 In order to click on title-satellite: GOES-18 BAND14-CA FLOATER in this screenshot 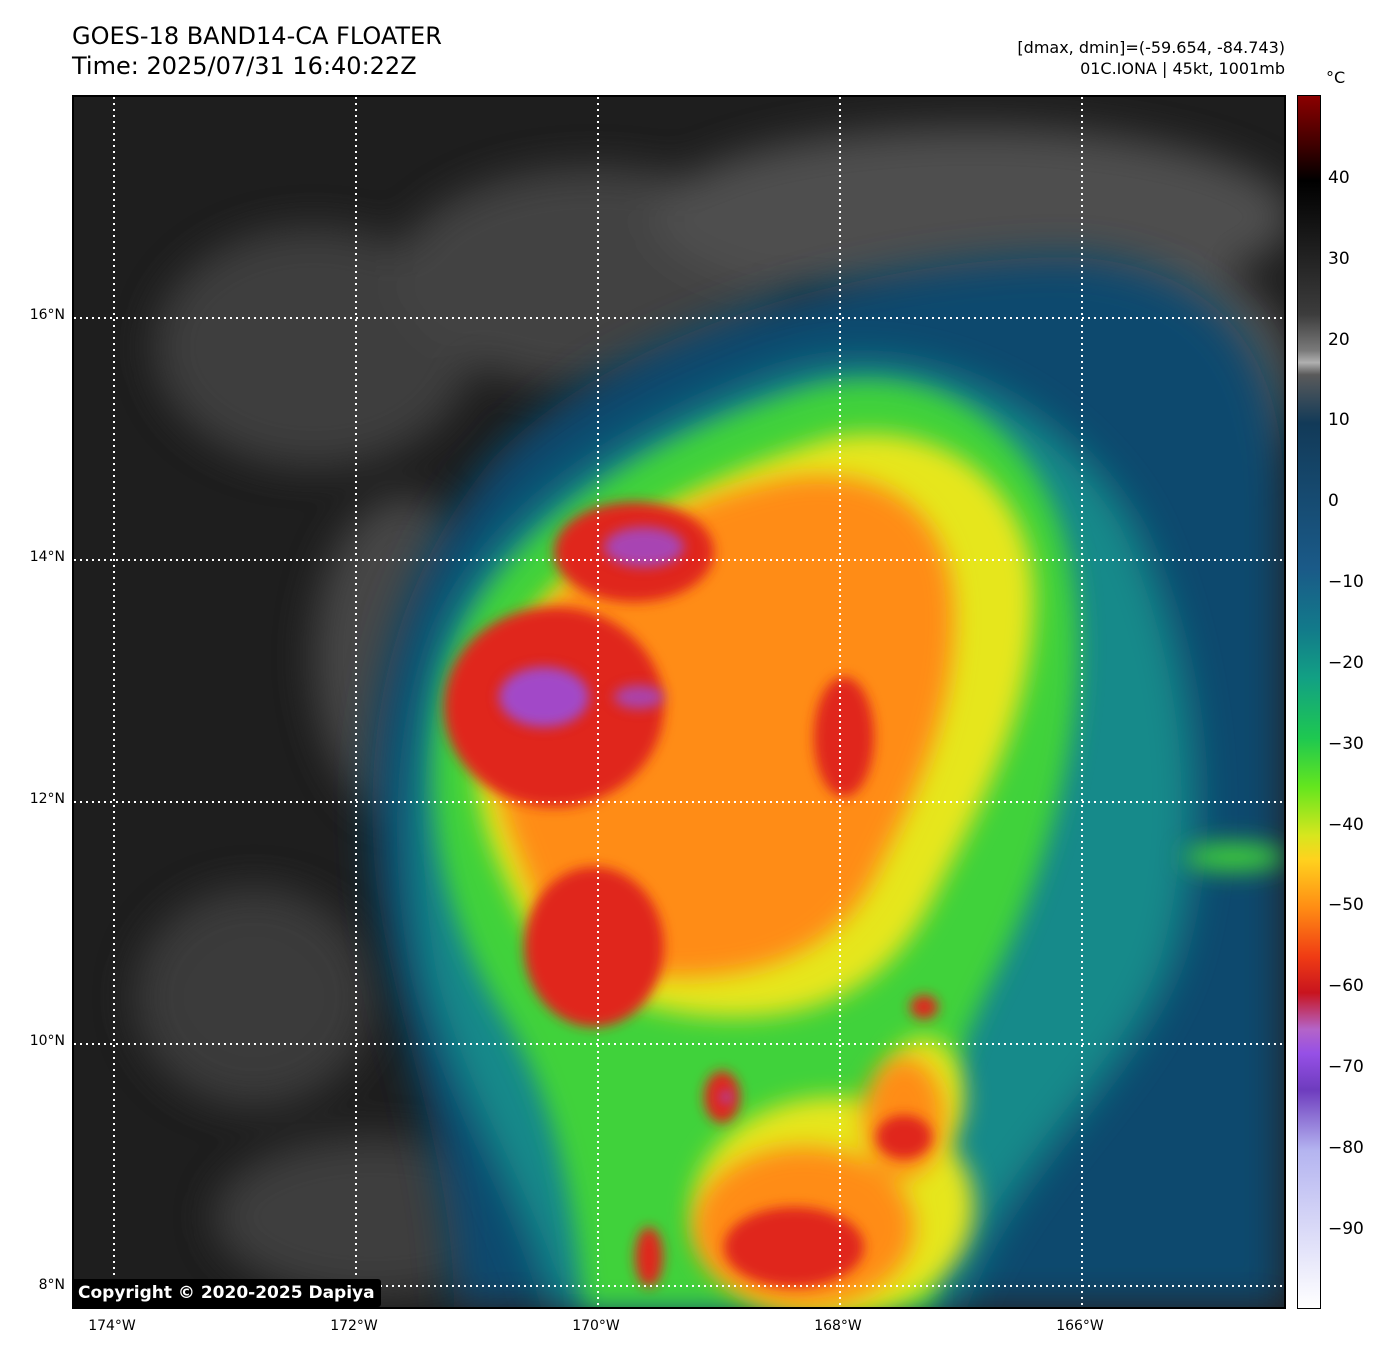, I will do `click(257, 36)`.